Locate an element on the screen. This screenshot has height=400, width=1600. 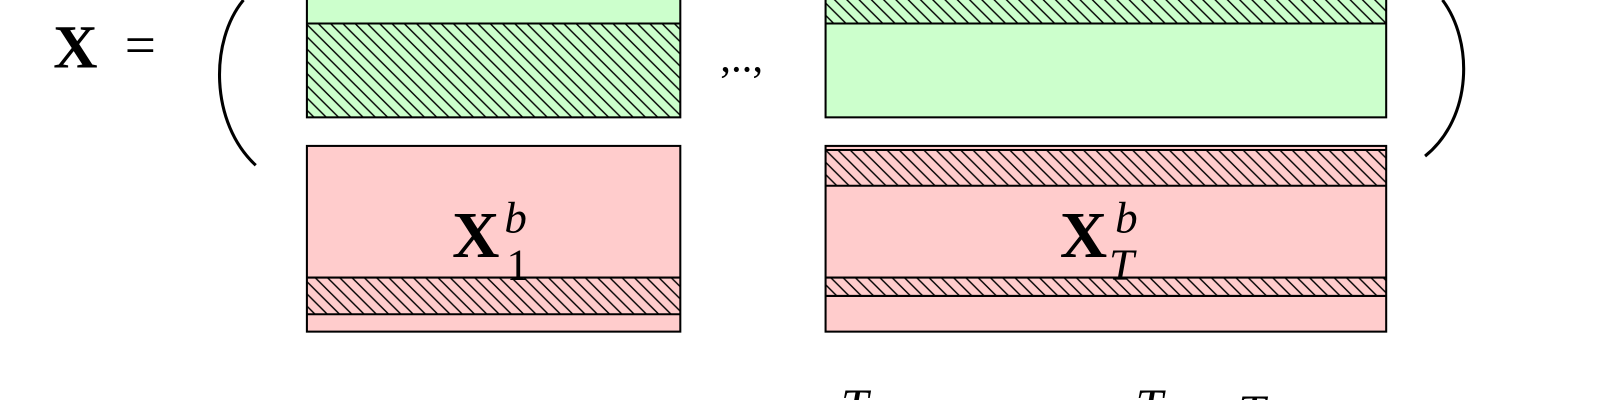
block-green-t is located at coordinates (1106, 59).